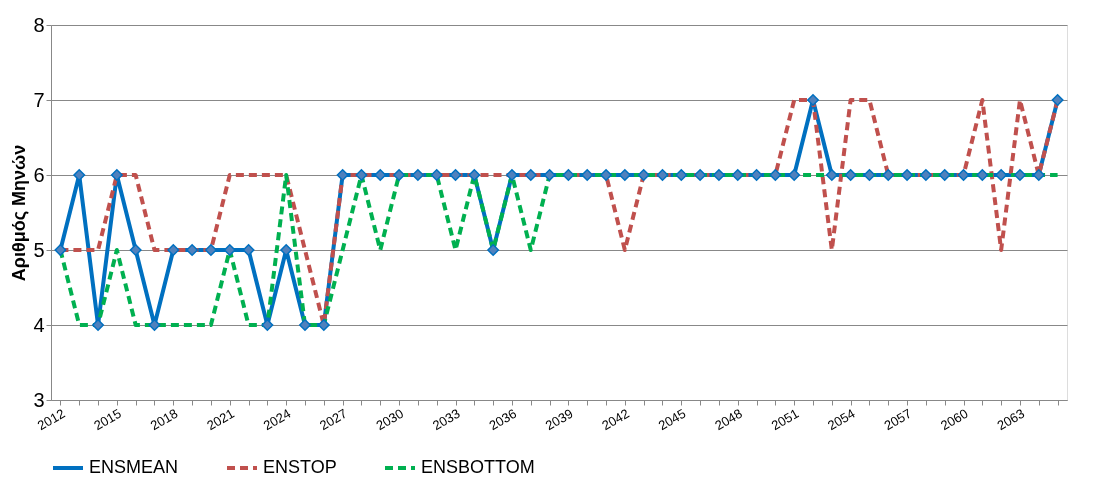 The height and width of the screenshot is (497, 1107). I want to click on x-tick-label: 2024, so click(277, 419).